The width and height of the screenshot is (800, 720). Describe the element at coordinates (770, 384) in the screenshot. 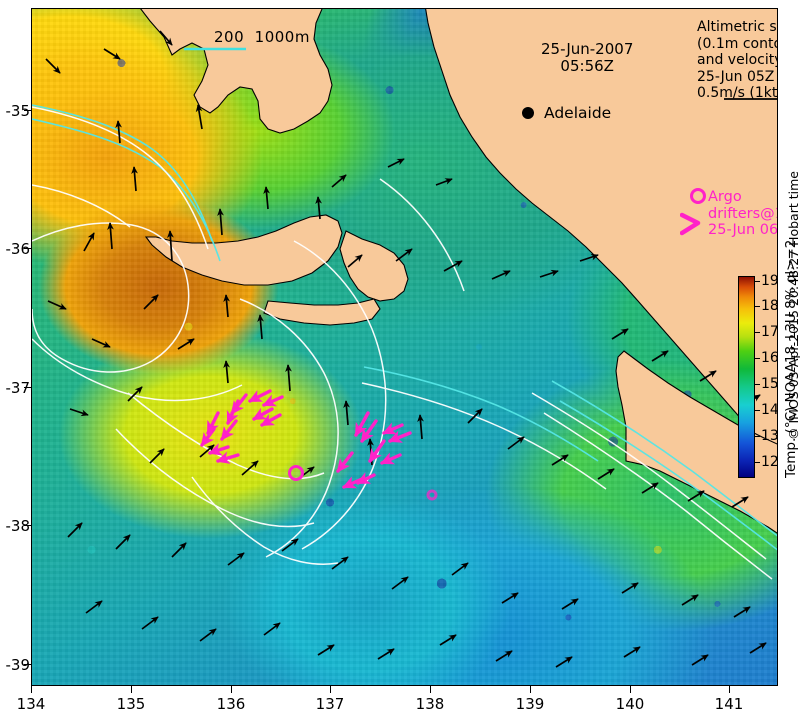

I see `colorbar-label-15: 15` at that location.